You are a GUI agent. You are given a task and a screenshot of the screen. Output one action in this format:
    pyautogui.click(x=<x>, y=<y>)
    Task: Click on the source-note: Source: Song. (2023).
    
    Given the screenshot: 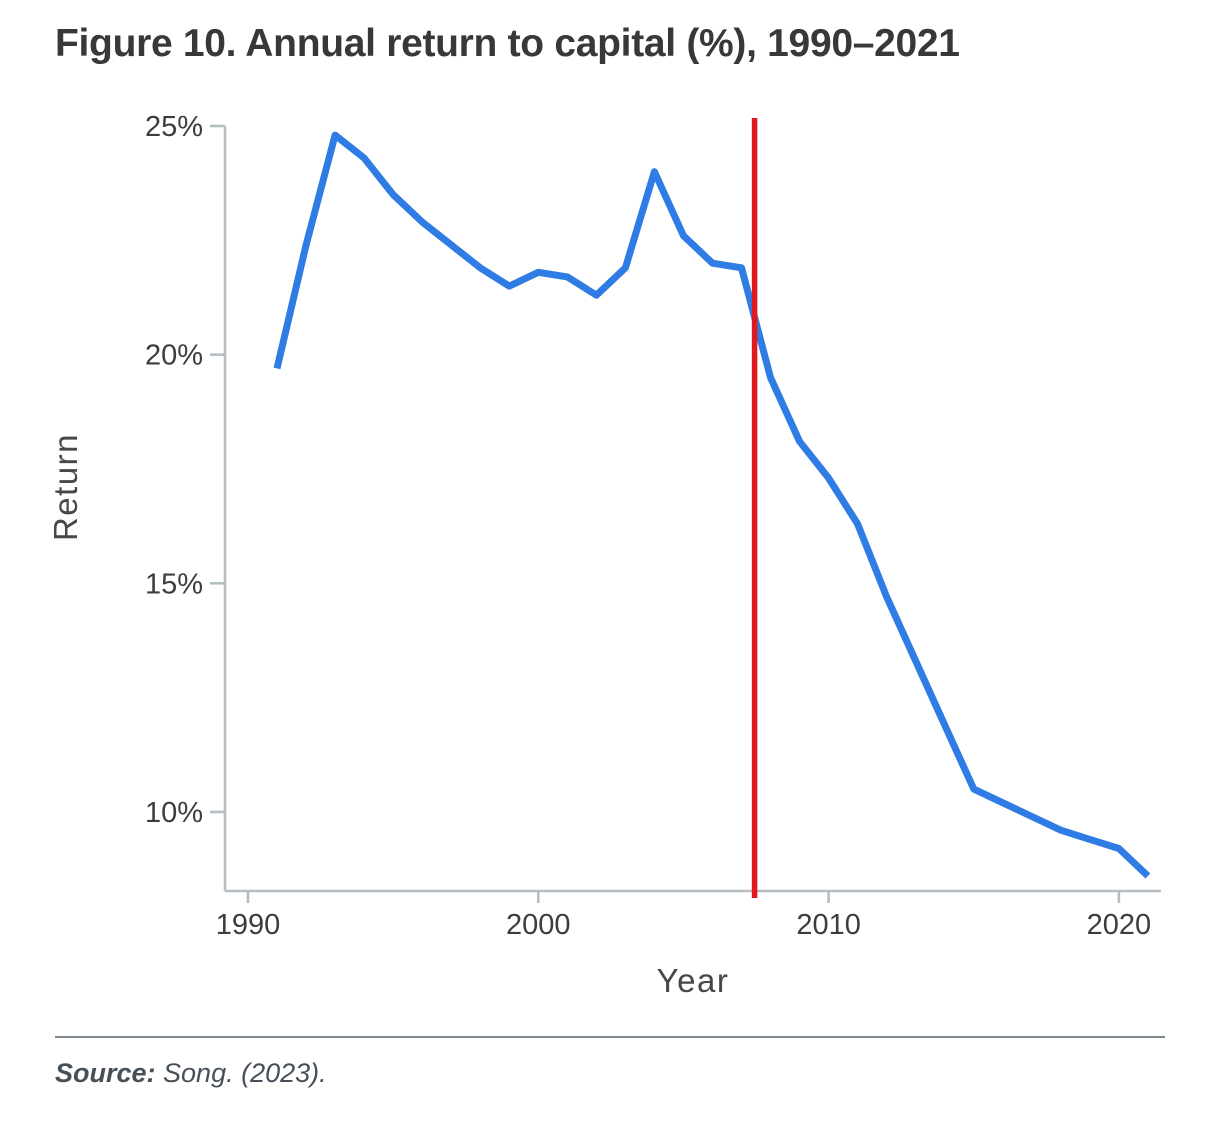 What is the action you would take?
    pyautogui.click(x=191, y=1073)
    